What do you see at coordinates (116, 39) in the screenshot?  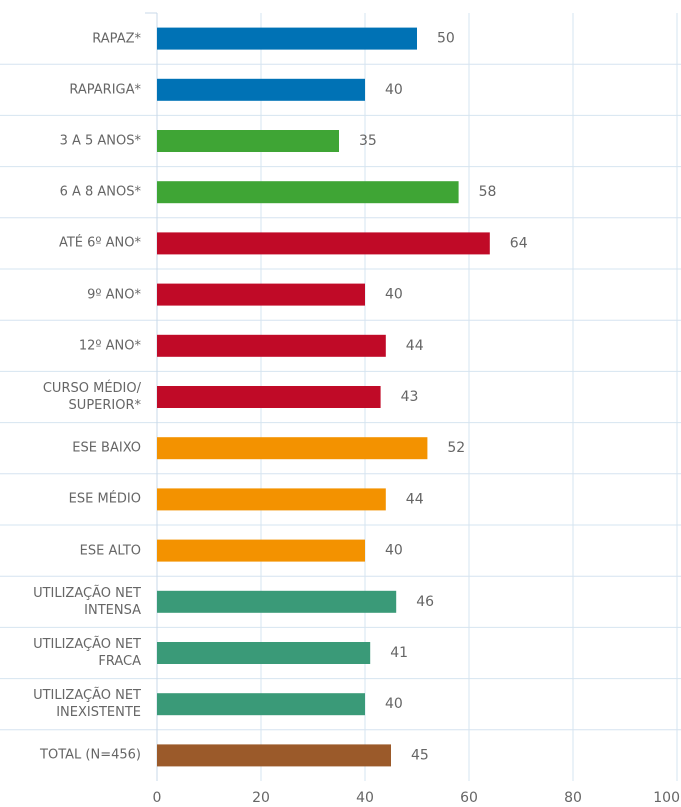 I see `category-label: RAPAZ*` at bounding box center [116, 39].